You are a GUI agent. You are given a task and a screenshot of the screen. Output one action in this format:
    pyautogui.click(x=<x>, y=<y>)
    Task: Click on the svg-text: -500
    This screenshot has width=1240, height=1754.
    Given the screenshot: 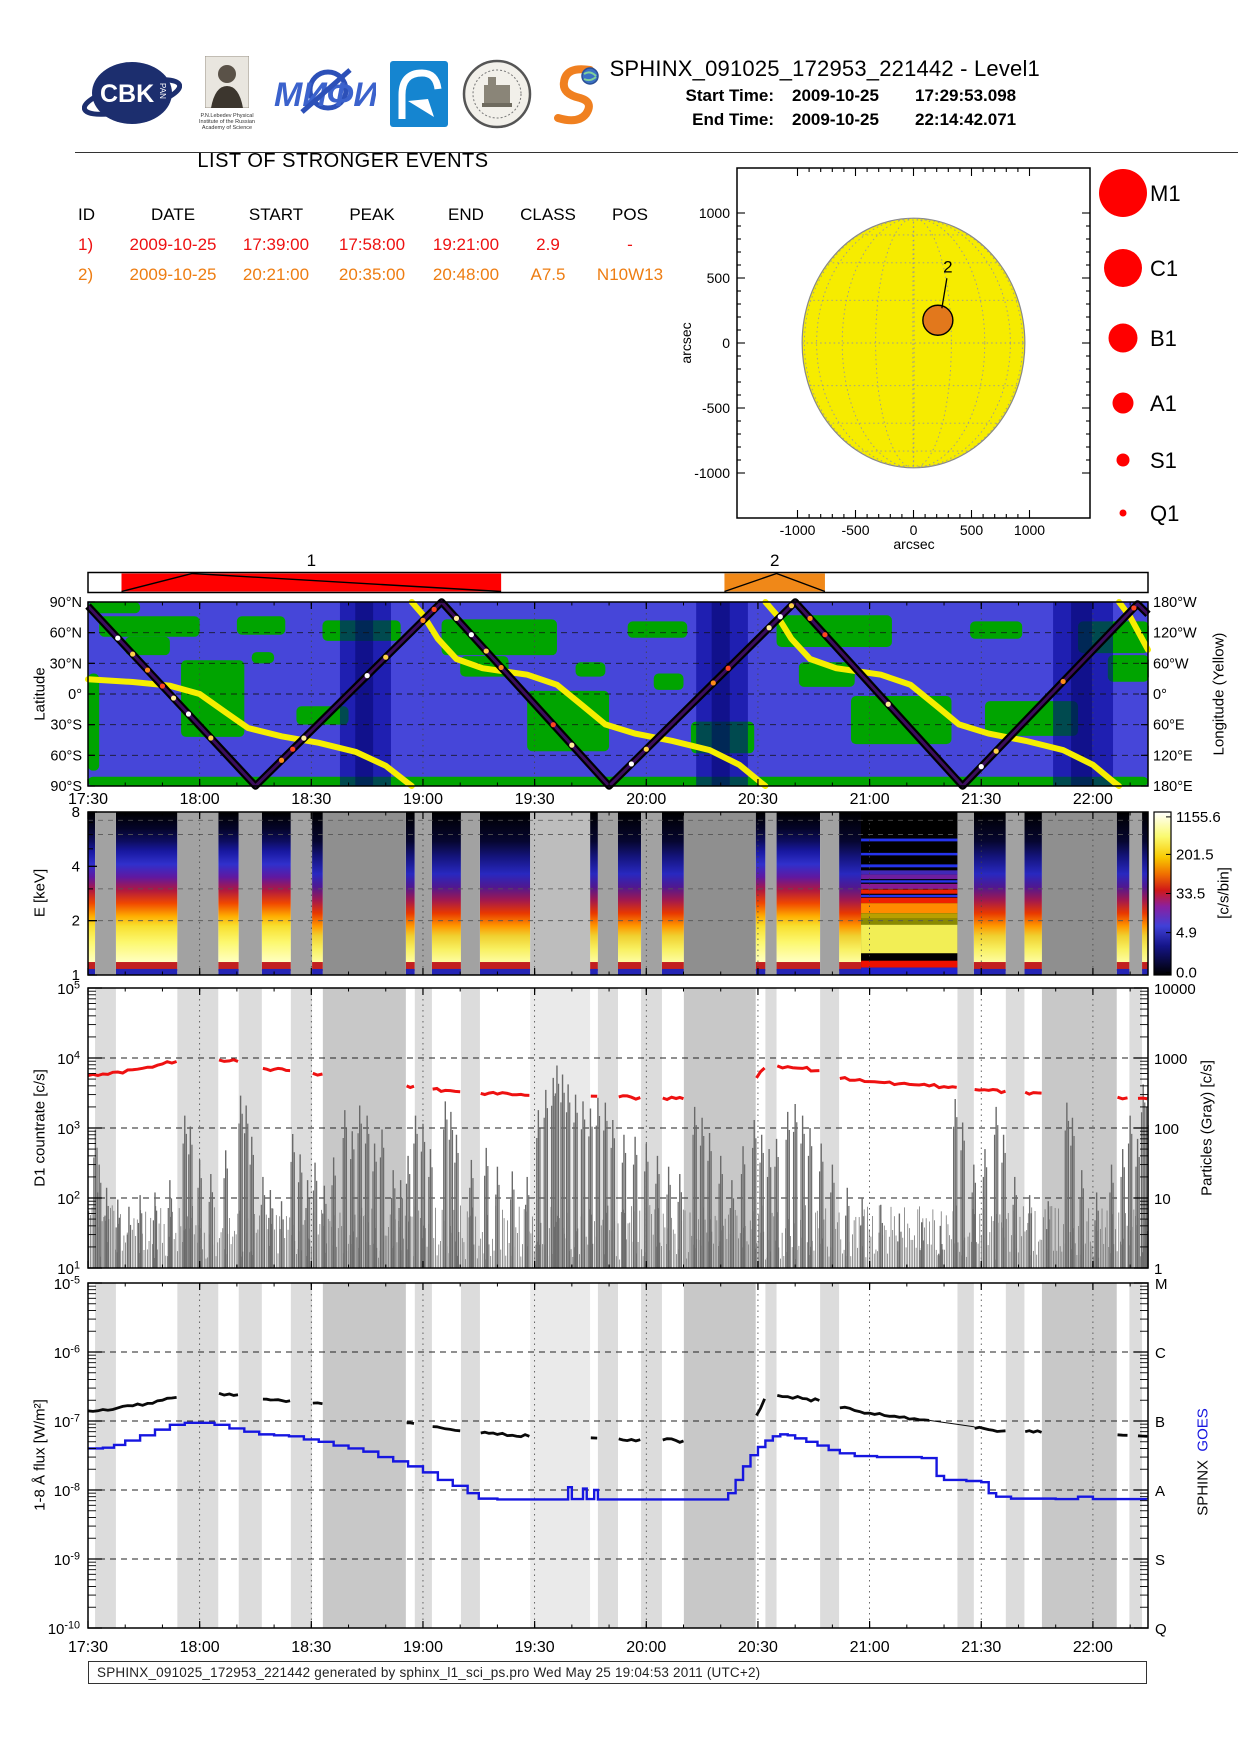 What is the action you would take?
    pyautogui.click(x=716, y=408)
    